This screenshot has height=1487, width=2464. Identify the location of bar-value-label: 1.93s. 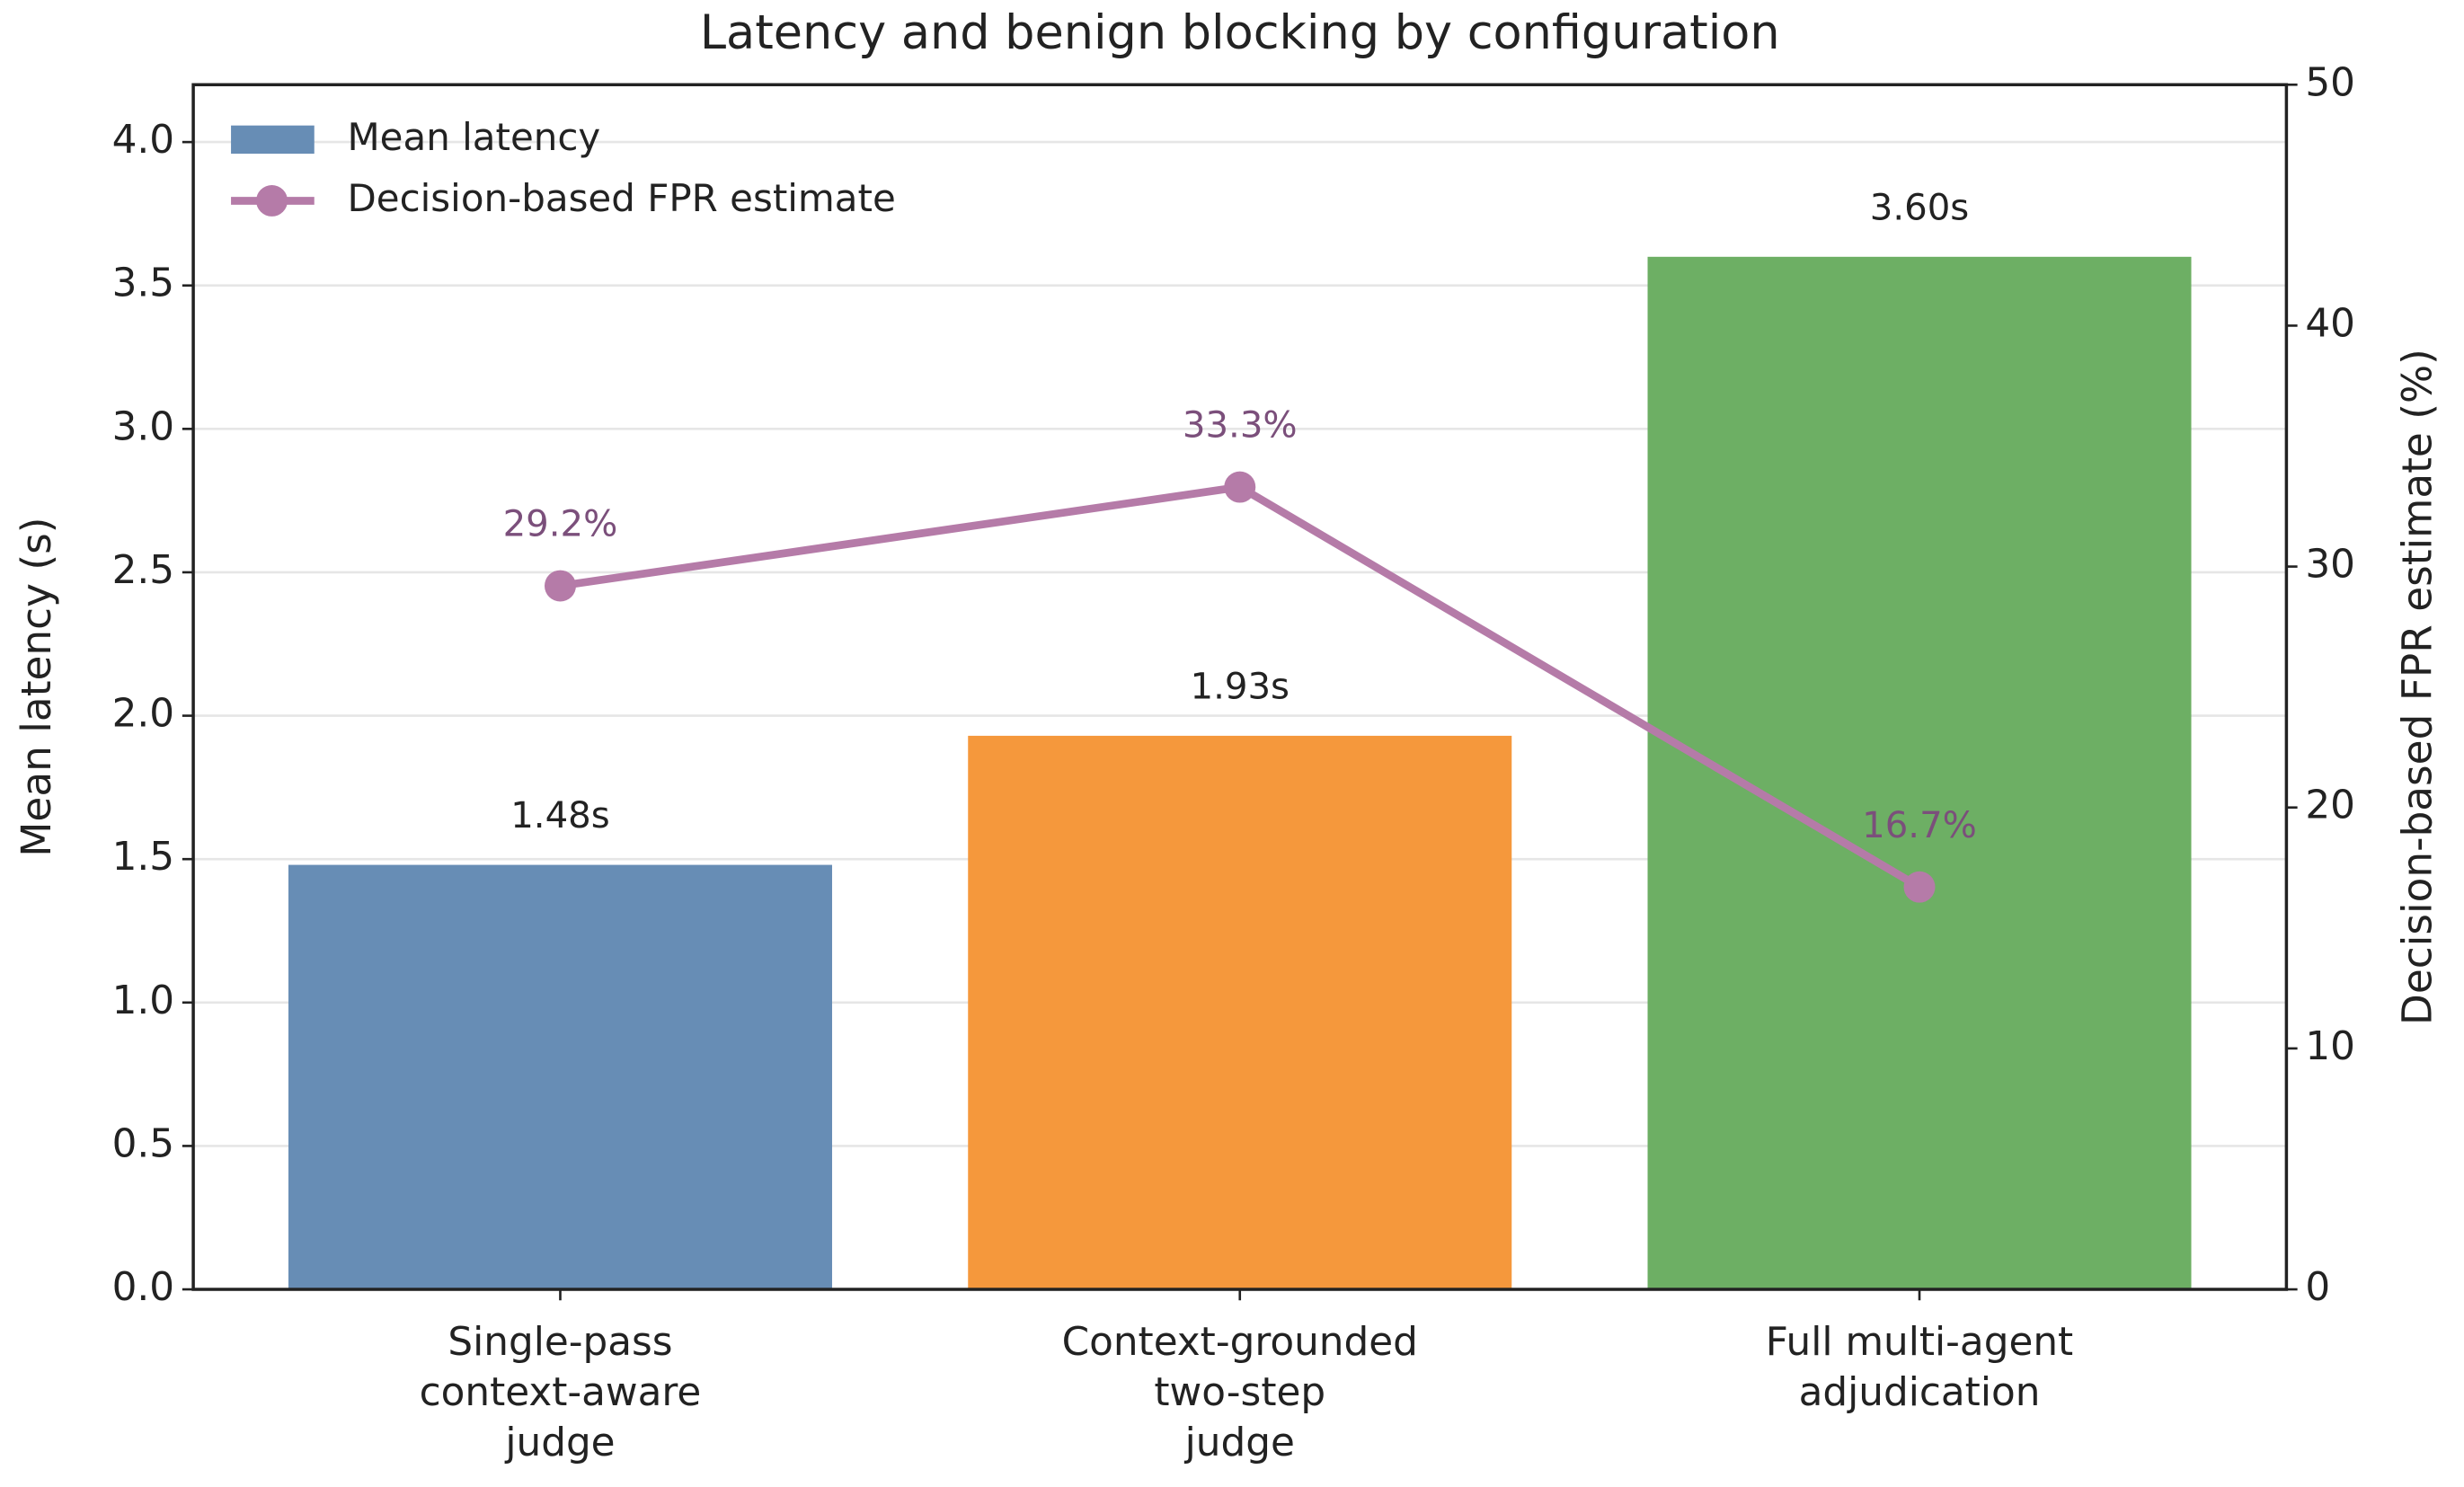
(1240, 687).